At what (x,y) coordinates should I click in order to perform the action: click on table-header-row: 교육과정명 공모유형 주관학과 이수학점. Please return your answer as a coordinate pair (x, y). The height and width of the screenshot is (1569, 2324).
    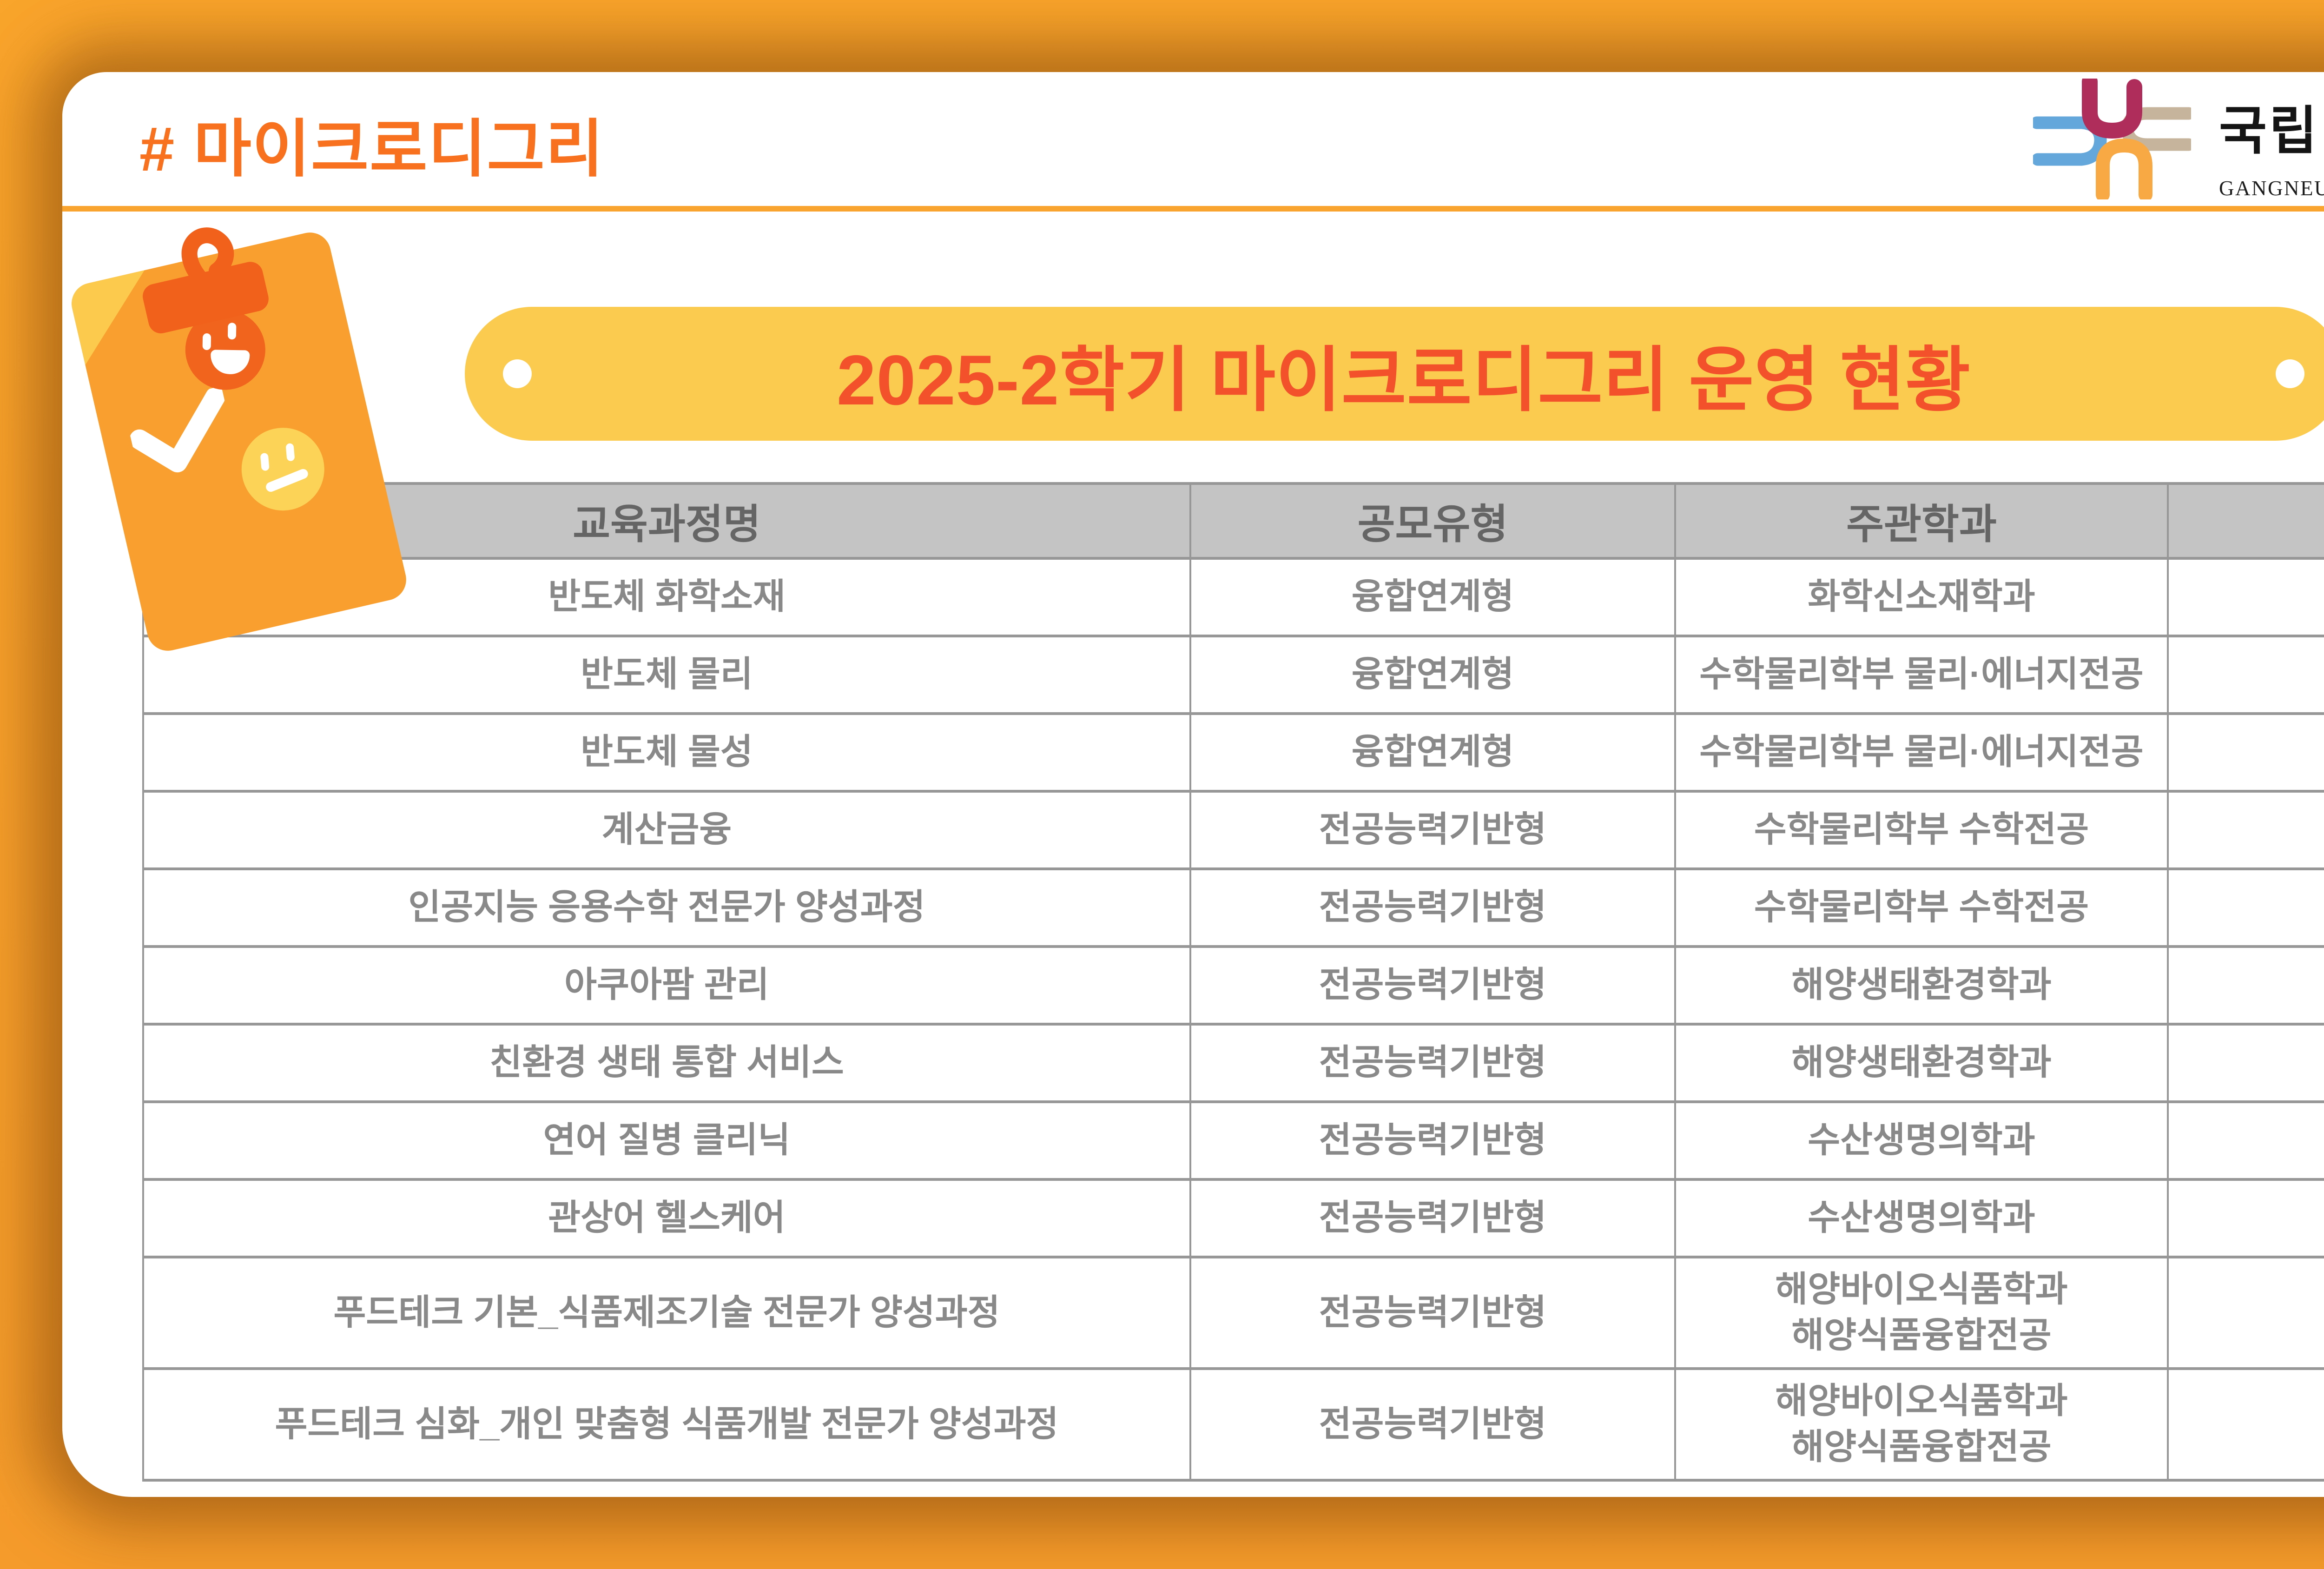
    Looking at the image, I should click on (1233, 521).